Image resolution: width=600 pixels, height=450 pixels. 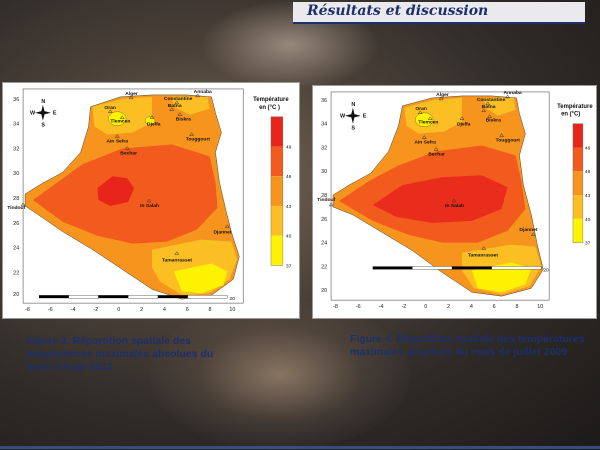 What do you see at coordinates (508, 141) in the screenshot?
I see `map2-city-touggourt: Touggourt` at bounding box center [508, 141].